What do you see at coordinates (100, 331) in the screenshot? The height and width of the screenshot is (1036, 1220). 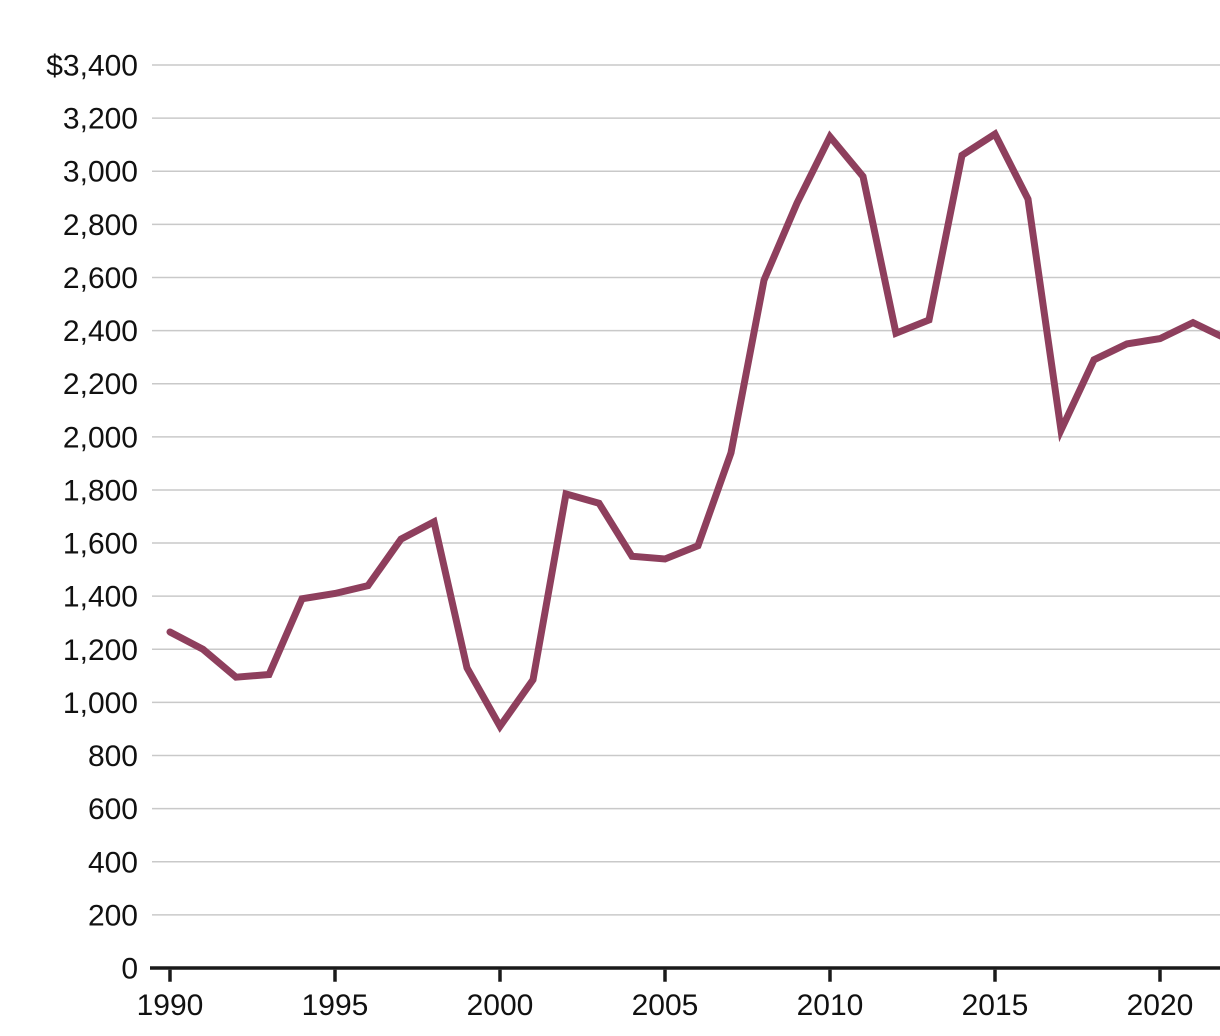 I see `y-tick-label: 2,400` at bounding box center [100, 331].